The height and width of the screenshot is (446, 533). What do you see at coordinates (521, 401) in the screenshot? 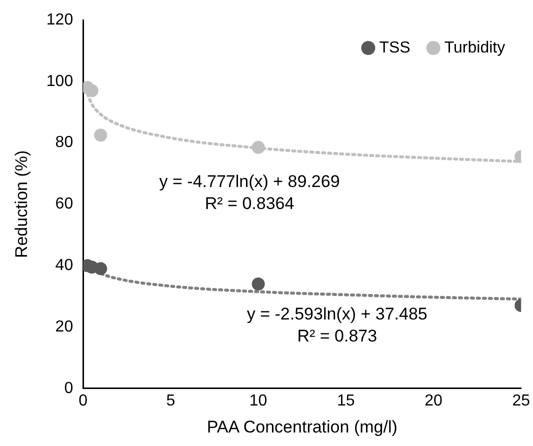
I see `x-tick-label: 25` at bounding box center [521, 401].